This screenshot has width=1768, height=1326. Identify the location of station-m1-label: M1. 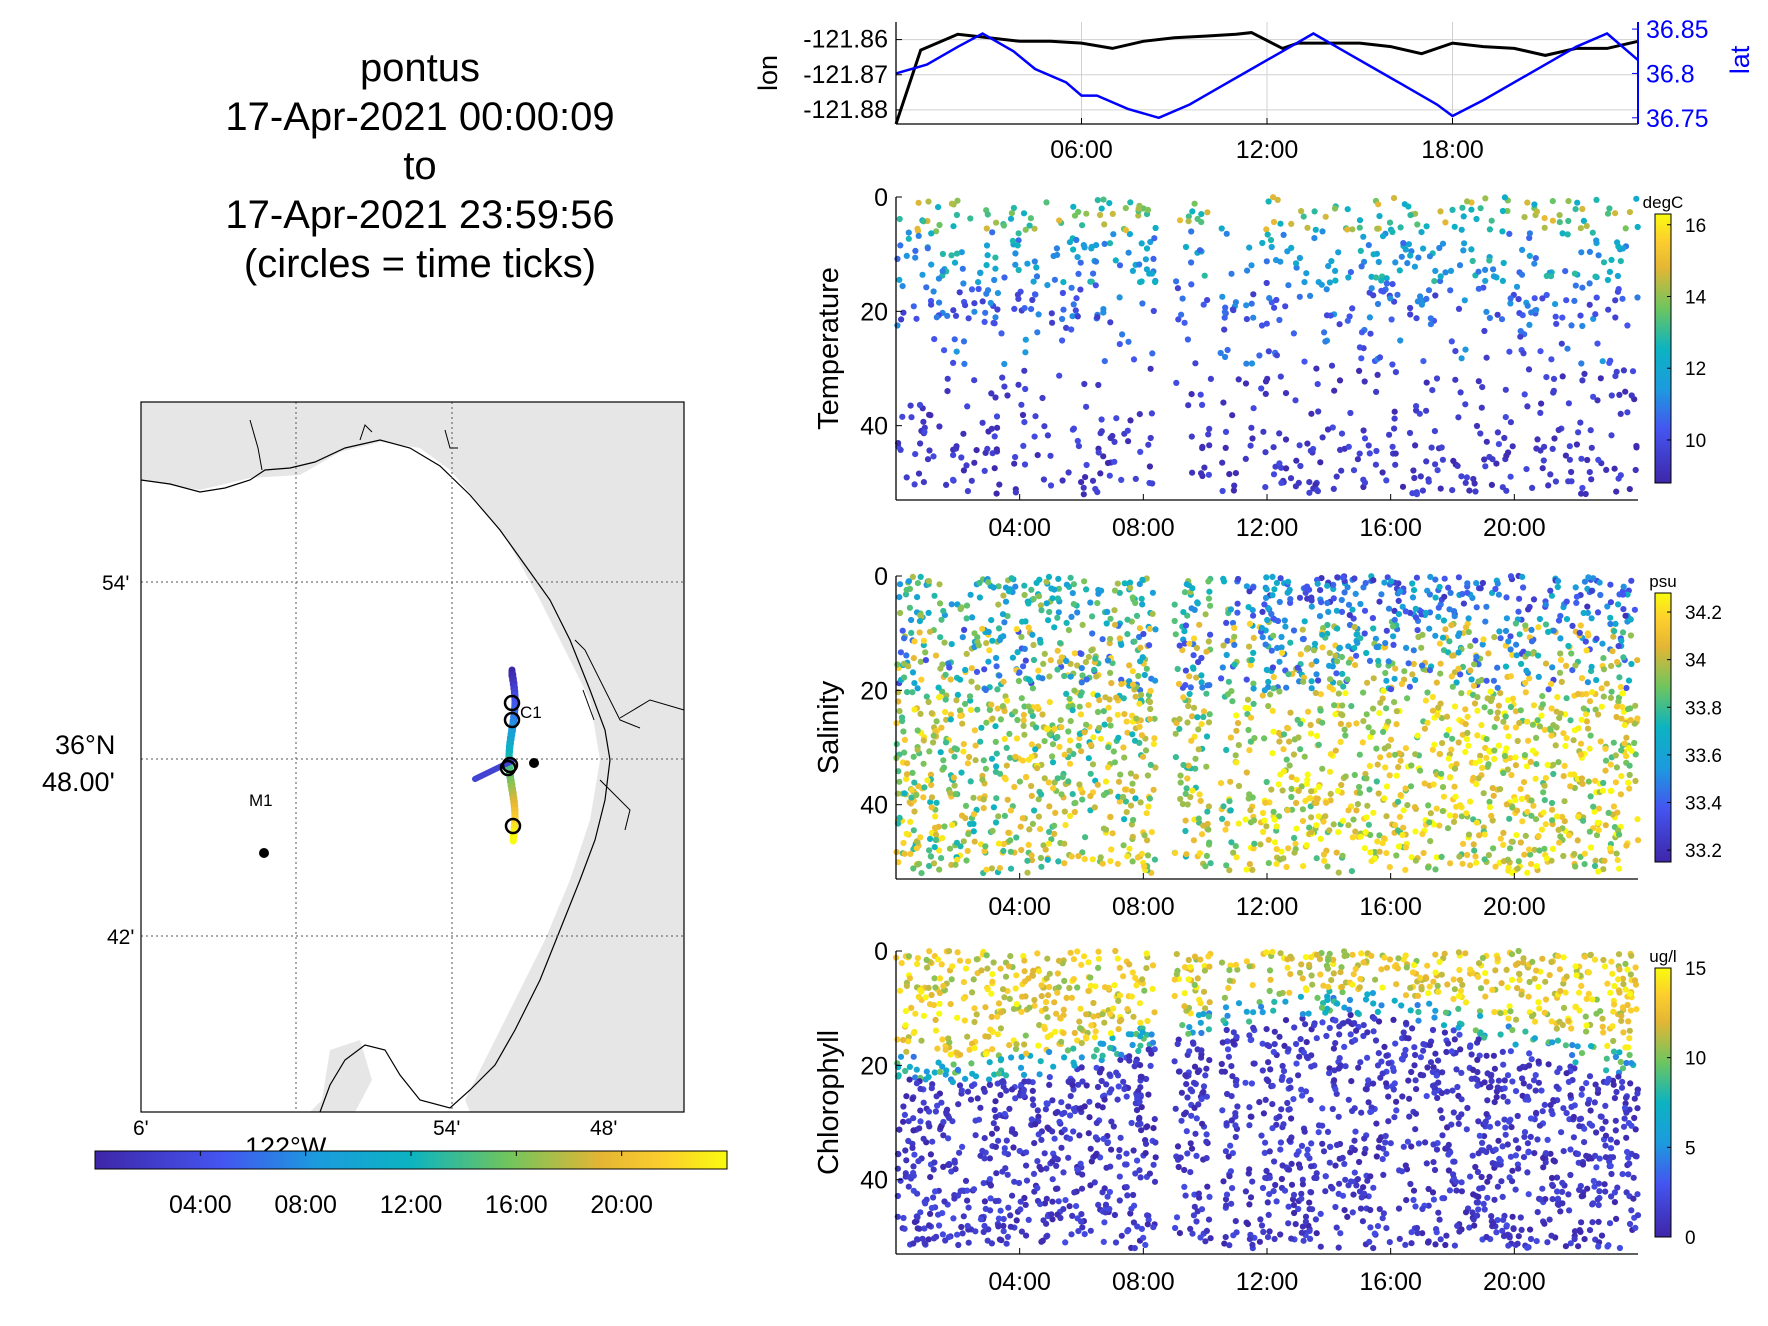
(261, 800).